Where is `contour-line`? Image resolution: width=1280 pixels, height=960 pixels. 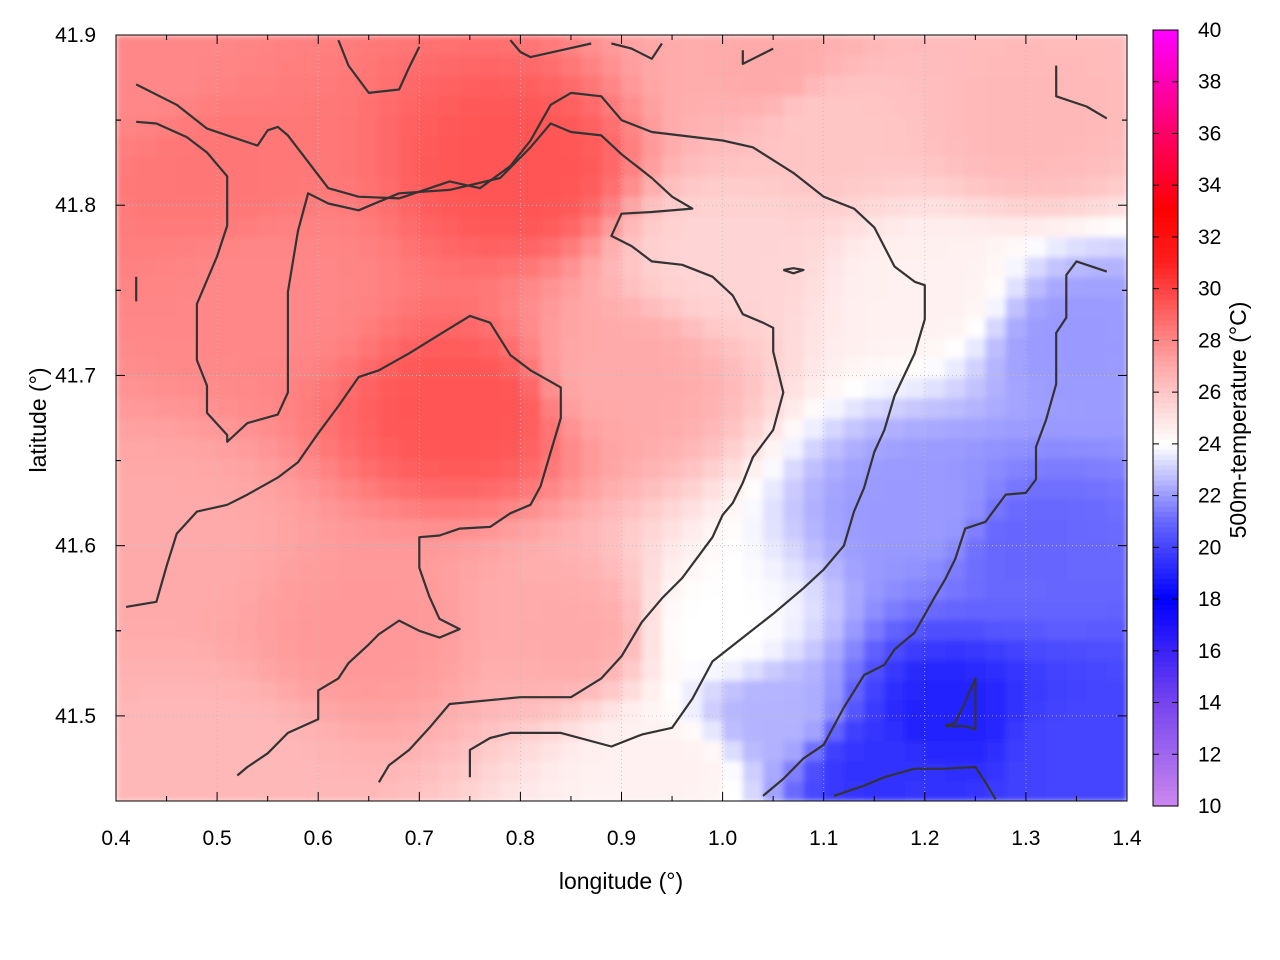 contour-line is located at coordinates (915, 782).